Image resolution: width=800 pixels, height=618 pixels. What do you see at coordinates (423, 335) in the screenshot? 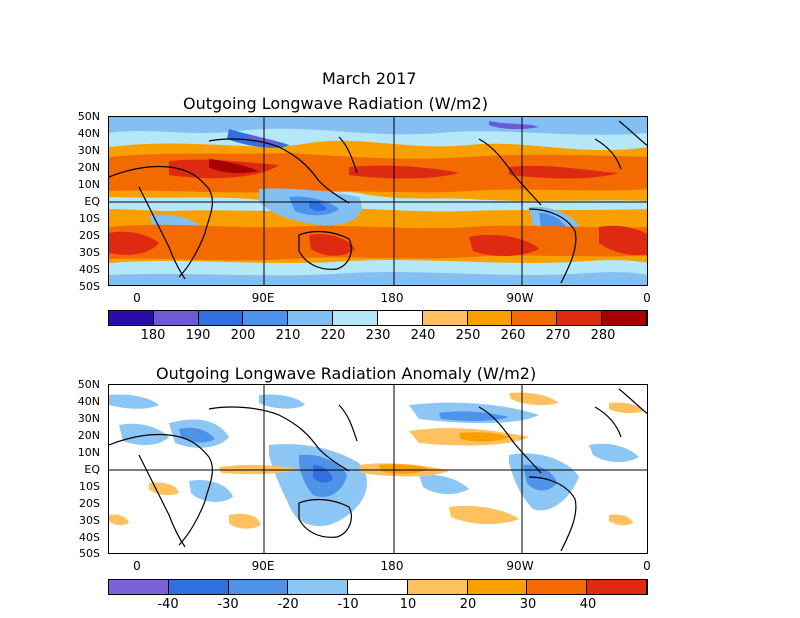
I see `colorbar-label: 240` at bounding box center [423, 335].